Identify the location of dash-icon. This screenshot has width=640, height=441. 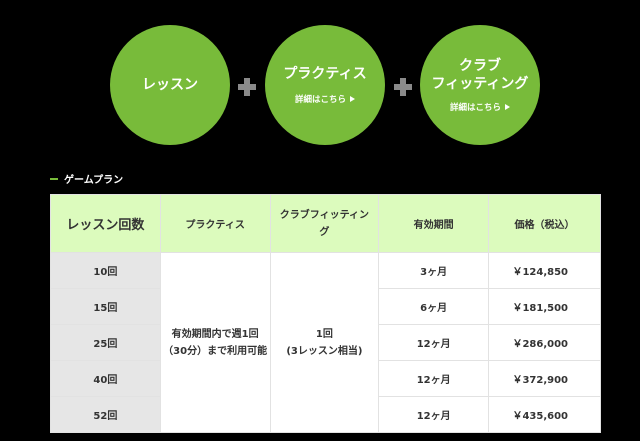
(54, 178).